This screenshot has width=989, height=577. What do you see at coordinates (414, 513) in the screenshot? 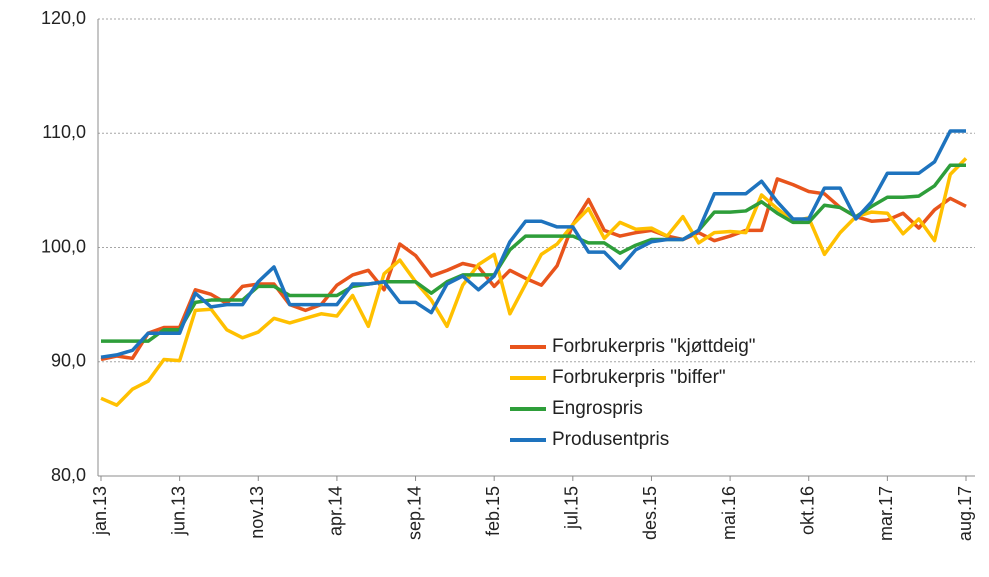
I see `x-tick-label: sep.14` at bounding box center [414, 513].